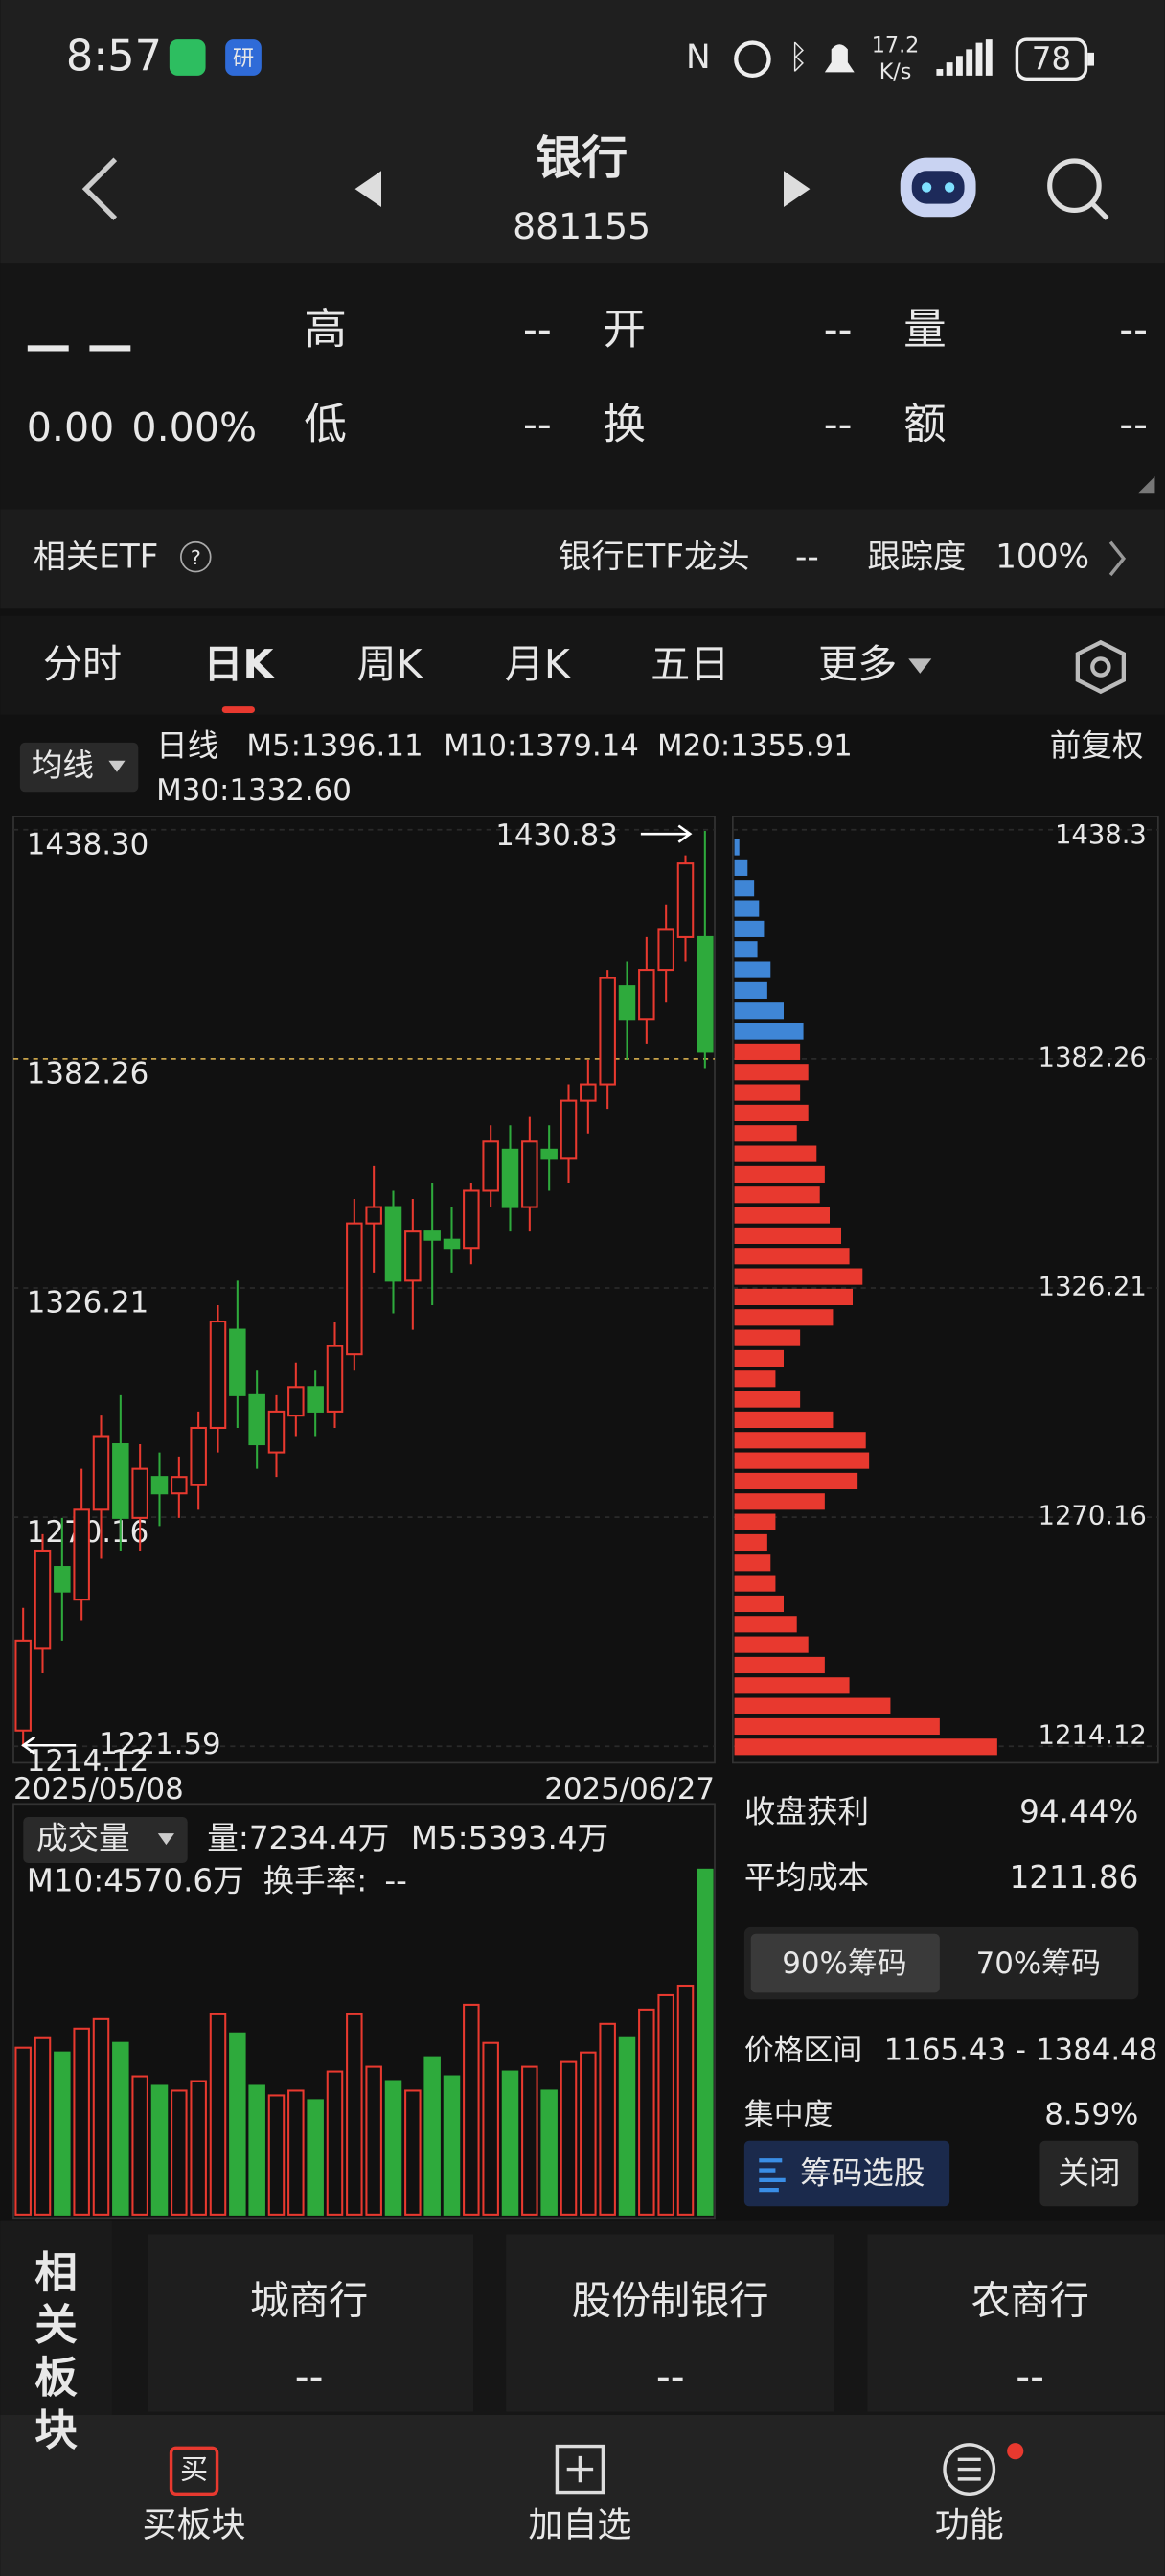 This screenshot has width=1165, height=2576. I want to click on app-icon-text: 研, so click(244, 58).